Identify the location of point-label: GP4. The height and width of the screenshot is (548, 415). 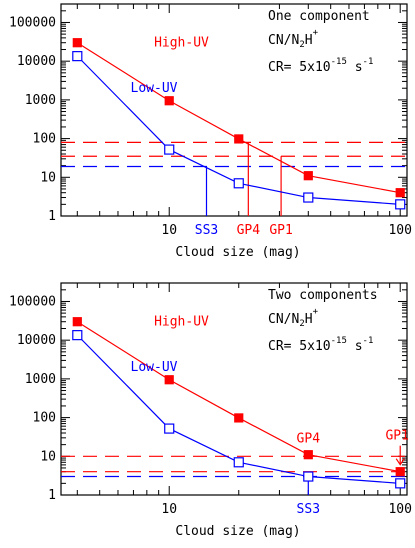
(309, 439).